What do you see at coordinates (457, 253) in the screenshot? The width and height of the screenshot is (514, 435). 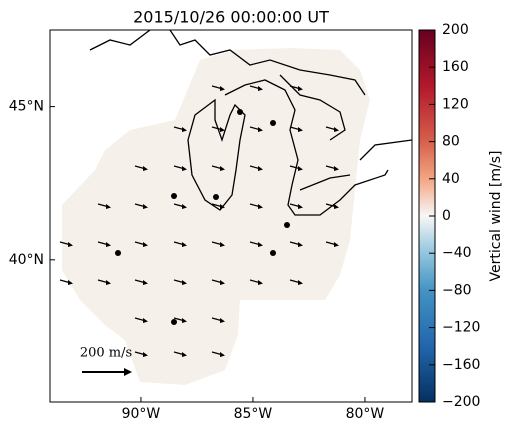 I see `colorbar-tick-label: −40` at bounding box center [457, 253].